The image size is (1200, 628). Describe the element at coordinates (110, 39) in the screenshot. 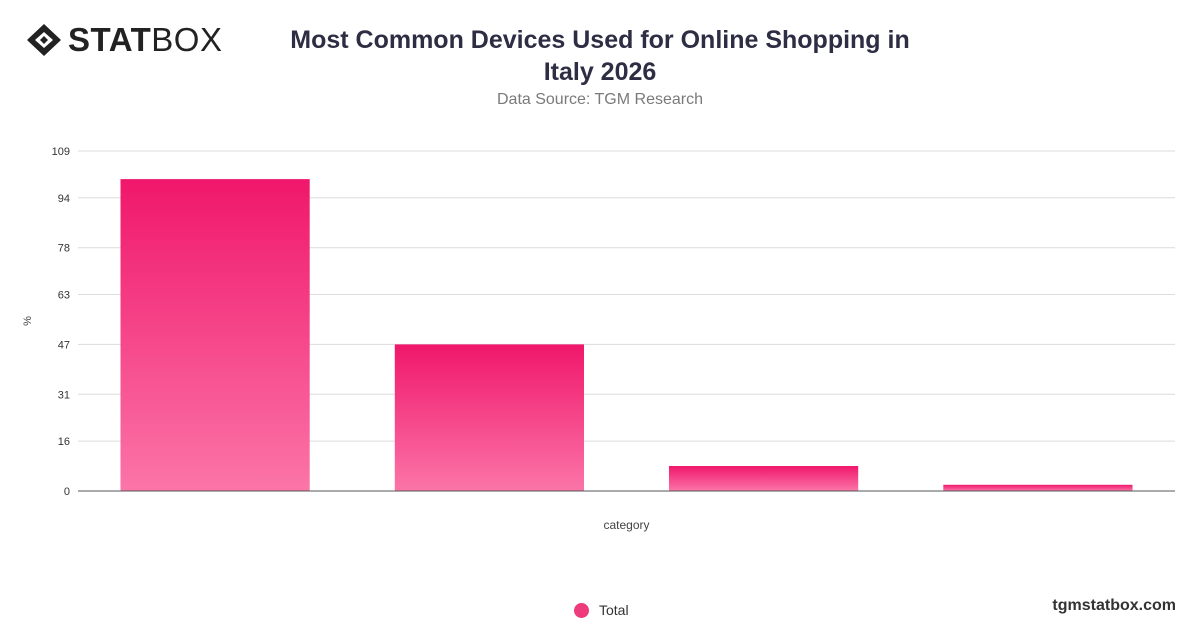

I see `logo-bold-text: STAT` at that location.